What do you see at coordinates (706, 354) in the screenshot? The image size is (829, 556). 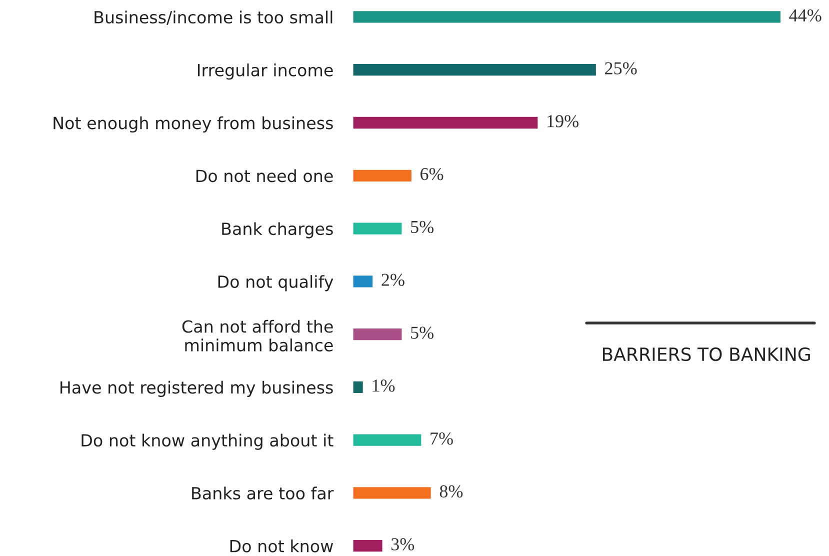 I see `text: BARRIERS TO BANKING` at bounding box center [706, 354].